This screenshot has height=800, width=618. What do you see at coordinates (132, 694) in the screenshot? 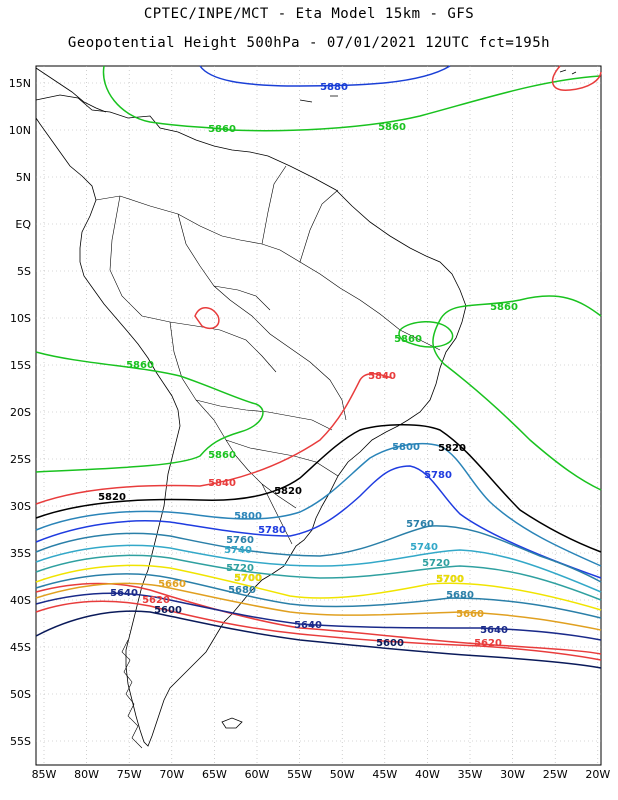
I see `chile-fjords` at bounding box center [132, 694].